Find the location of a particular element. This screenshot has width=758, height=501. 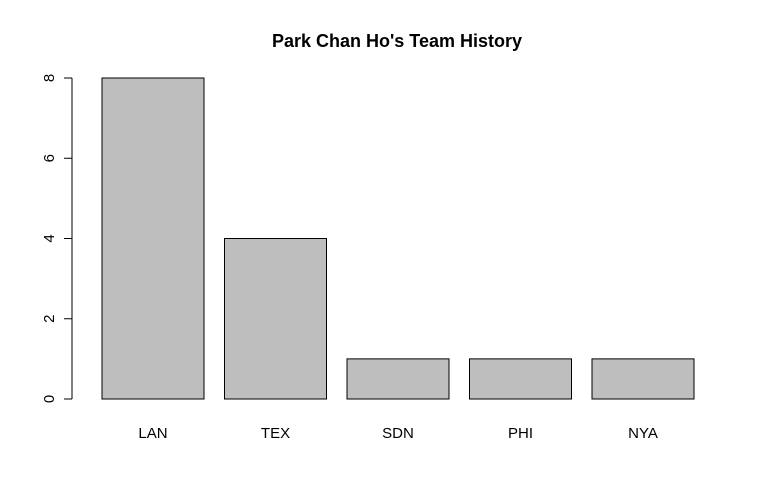

y-tick-label: 0 is located at coordinates (49, 399).